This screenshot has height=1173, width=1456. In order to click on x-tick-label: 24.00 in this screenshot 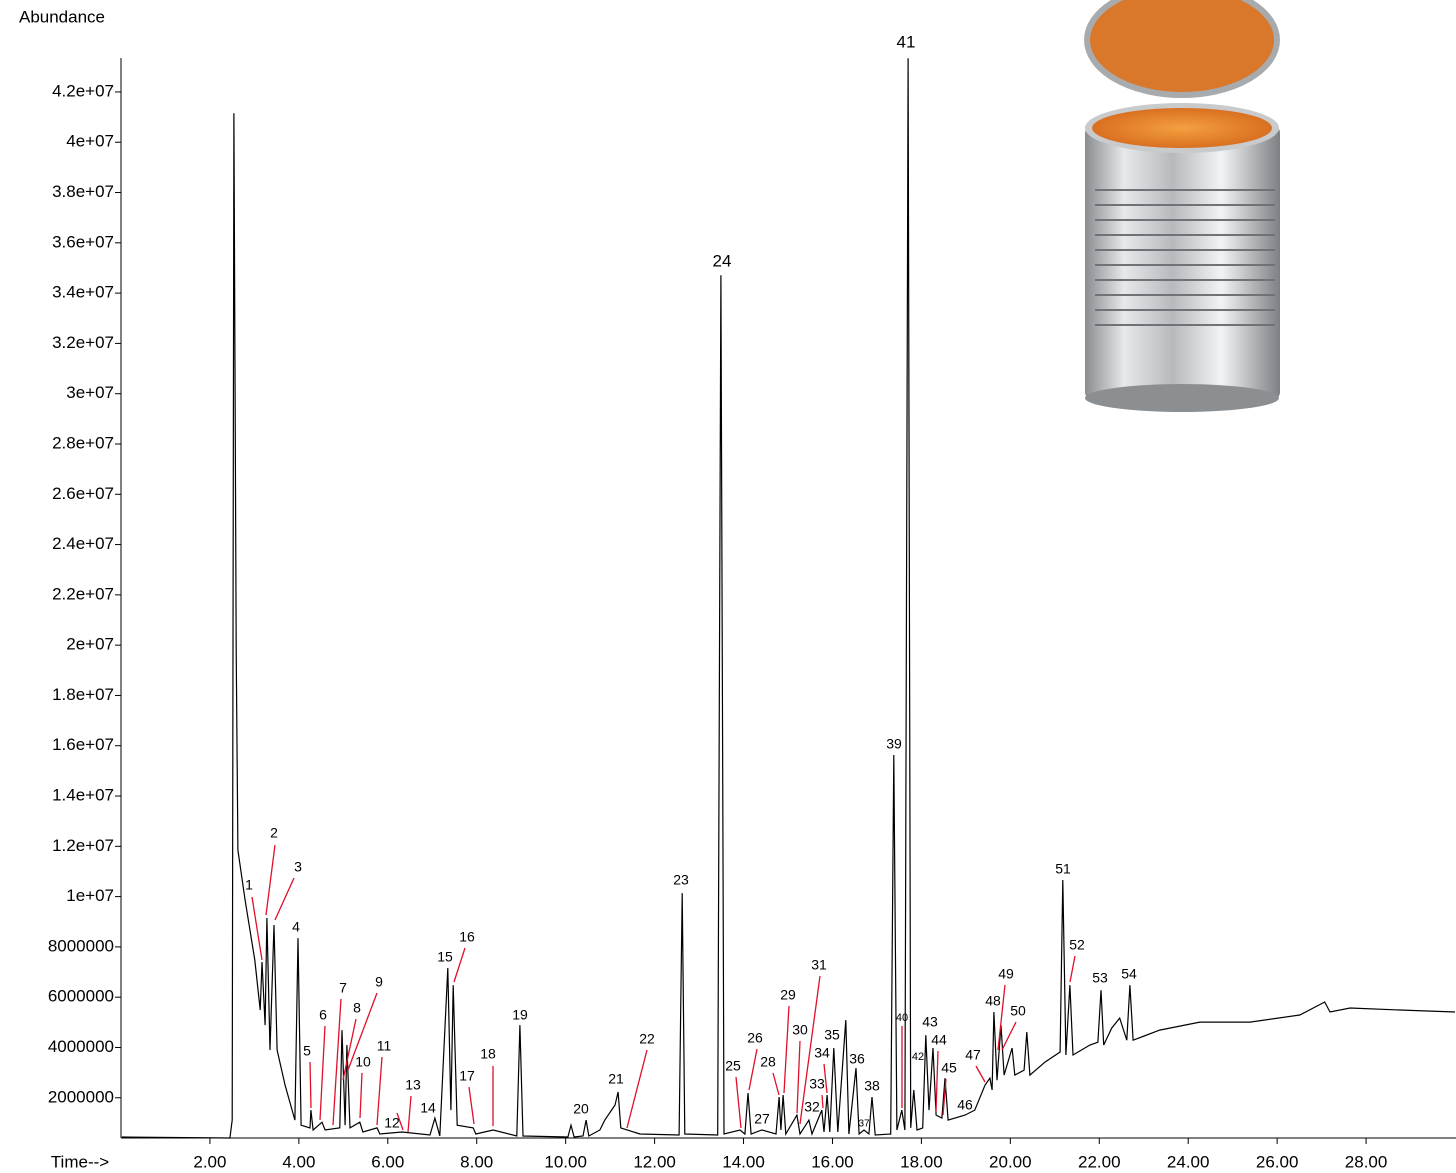, I will do `click(1188, 1161)`.